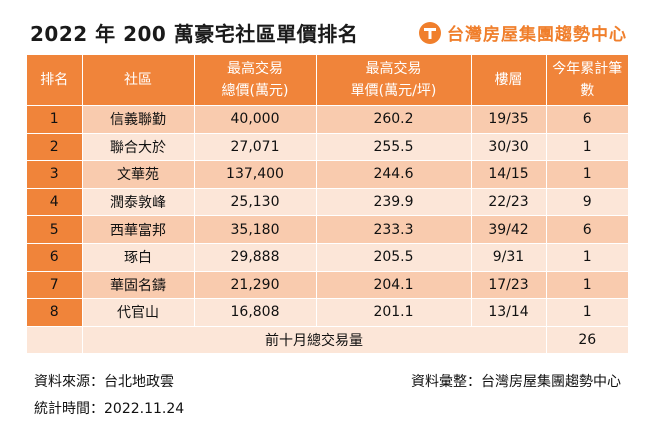  What do you see at coordinates (138, 146) in the screenshot?
I see `community-cell: 聯合大於` at bounding box center [138, 146].